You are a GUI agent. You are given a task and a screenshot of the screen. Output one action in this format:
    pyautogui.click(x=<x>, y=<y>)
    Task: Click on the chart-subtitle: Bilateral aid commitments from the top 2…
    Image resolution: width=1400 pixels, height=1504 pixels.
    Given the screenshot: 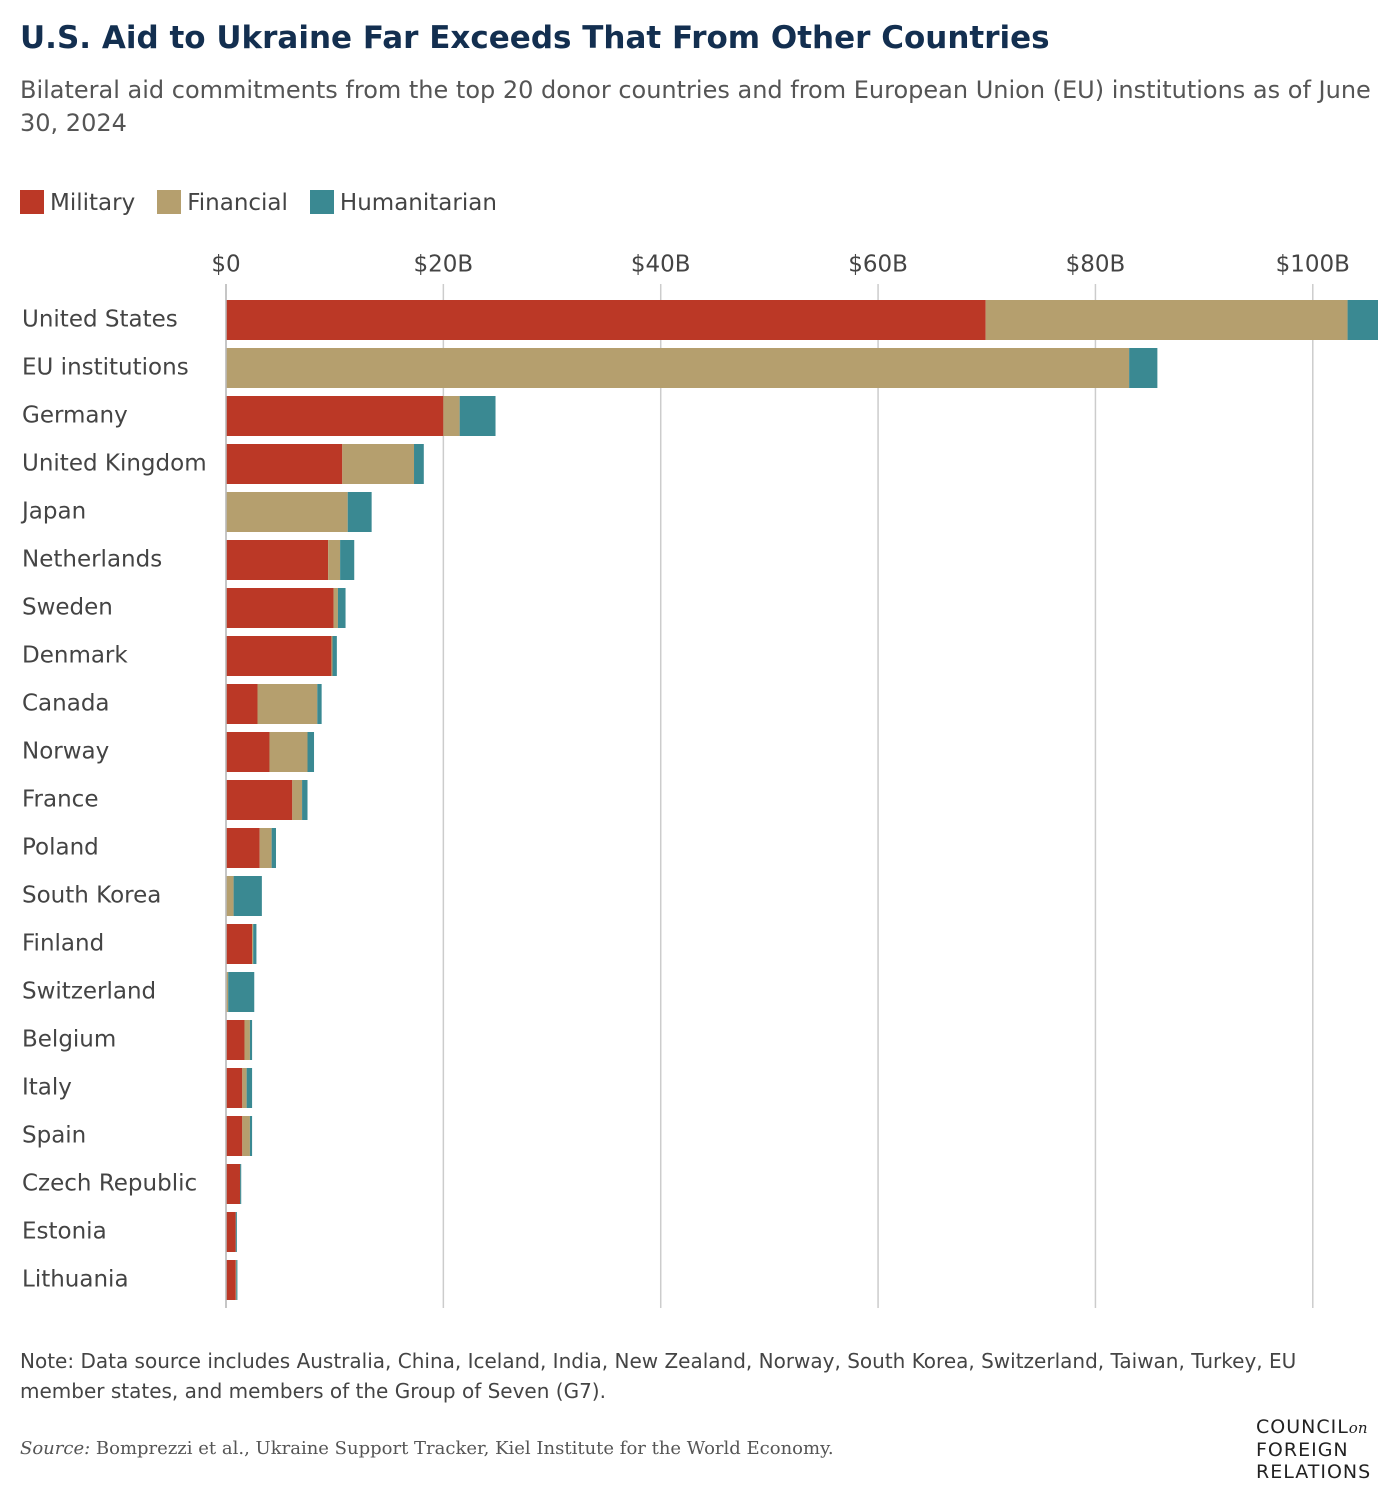 What is the action you would take?
    pyautogui.click(x=695, y=106)
    